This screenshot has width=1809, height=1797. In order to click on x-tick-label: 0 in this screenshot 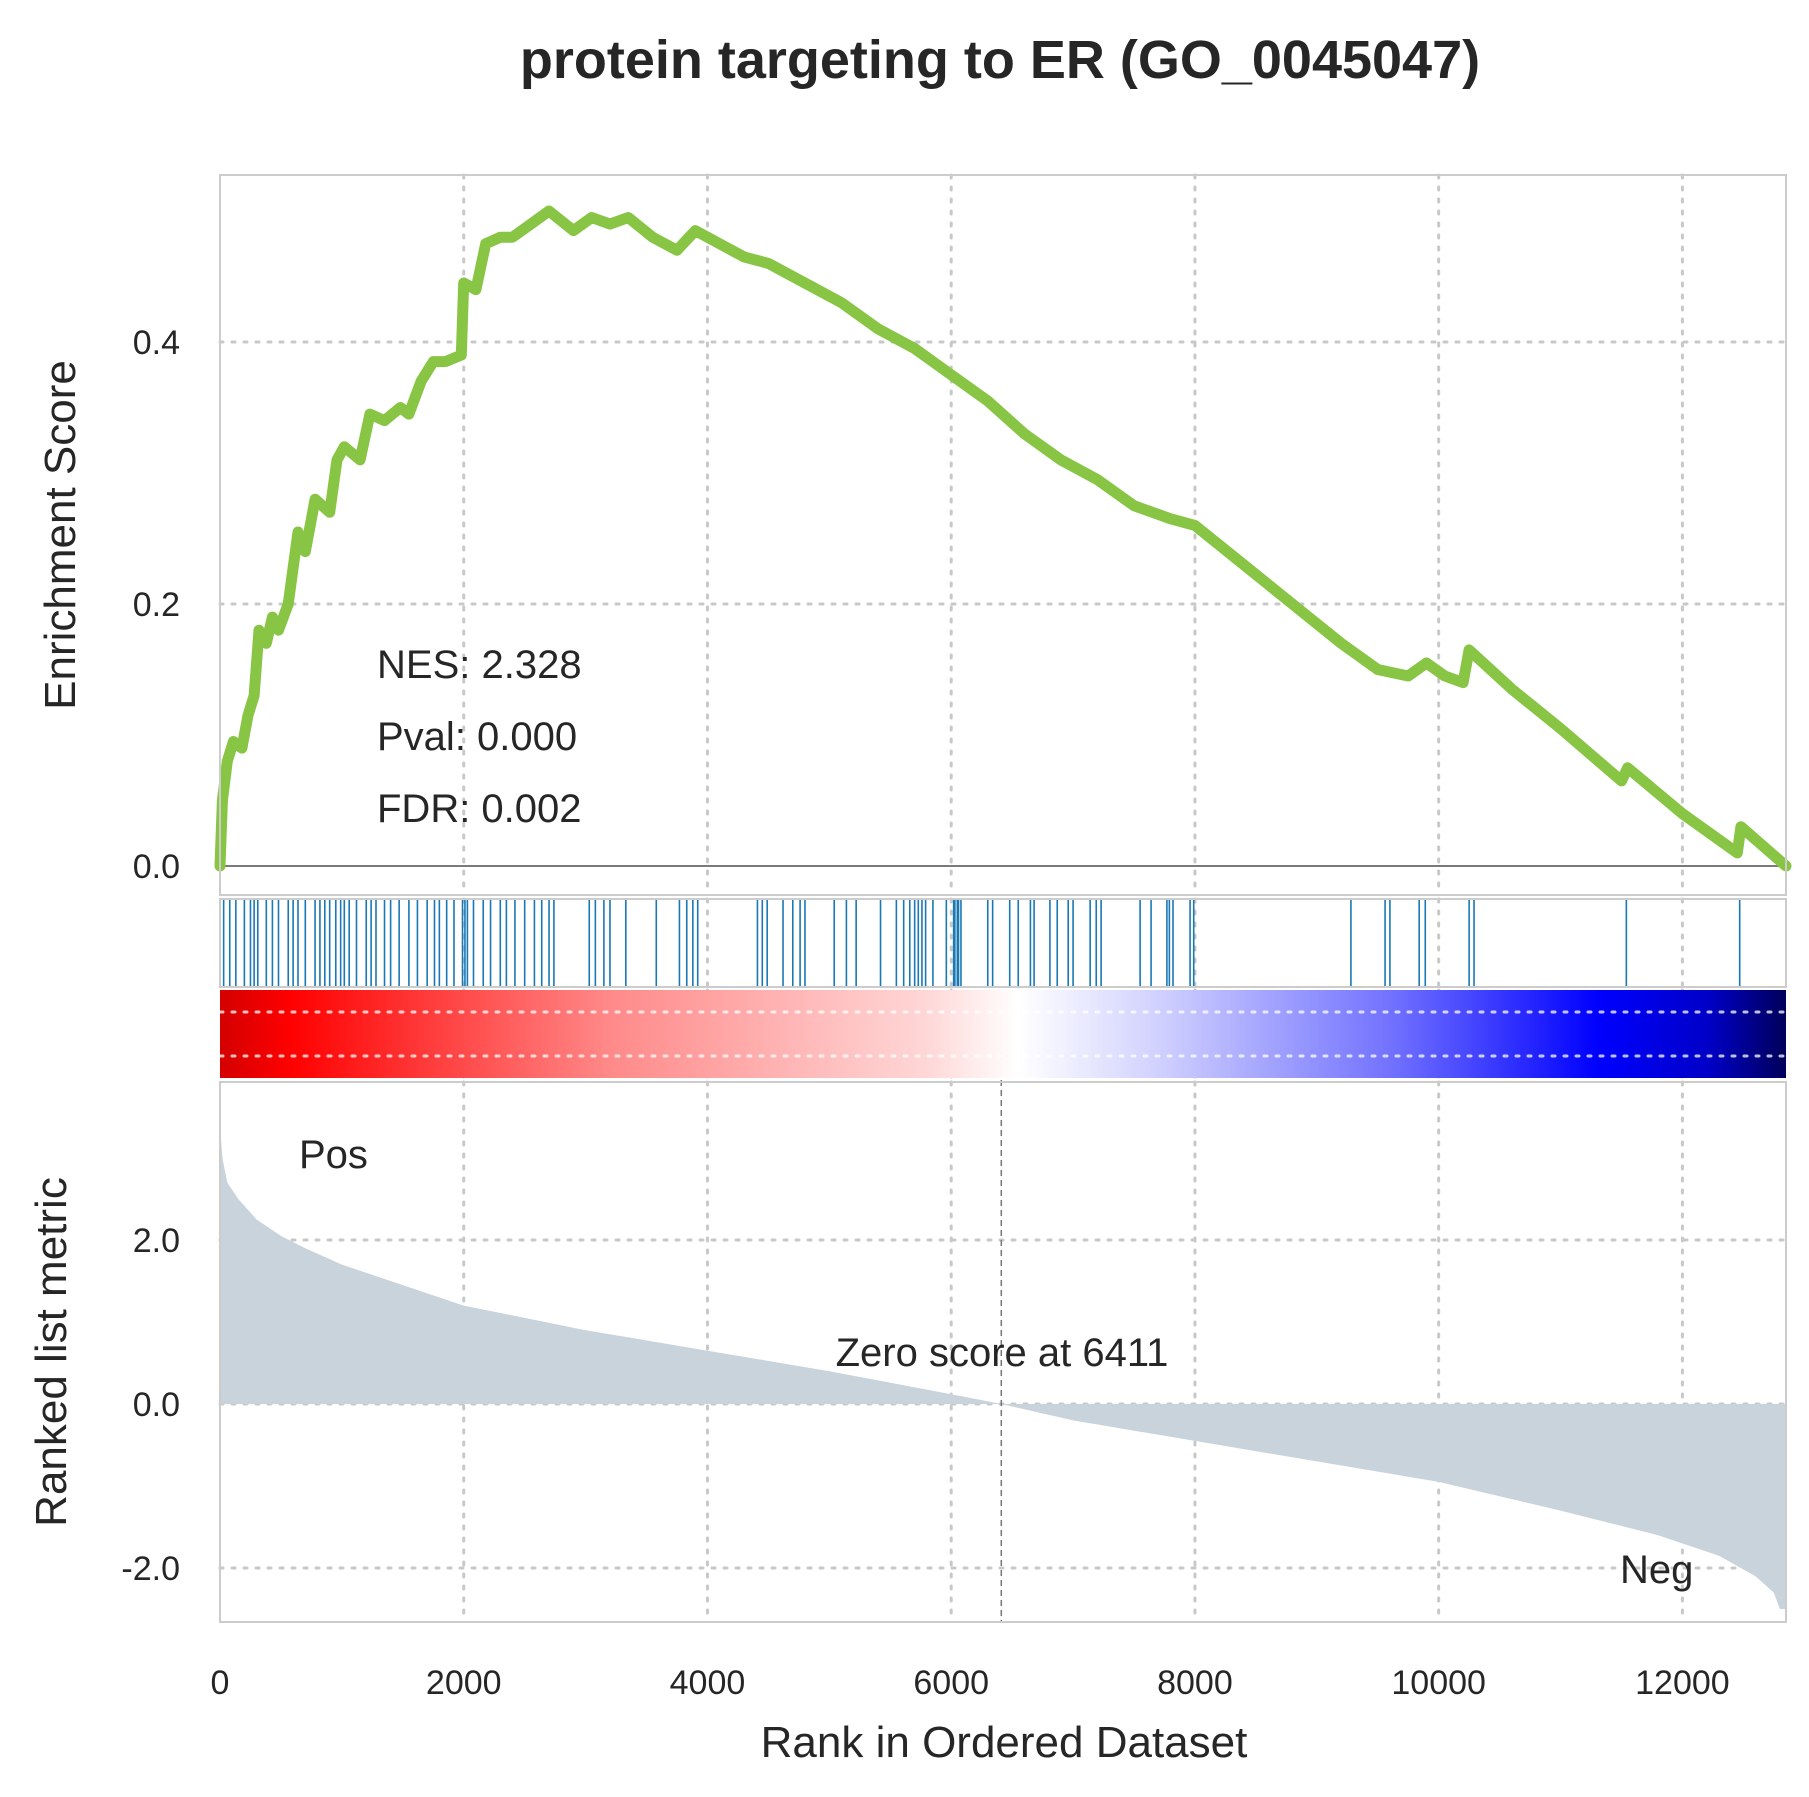, I will do `click(220, 1683)`.